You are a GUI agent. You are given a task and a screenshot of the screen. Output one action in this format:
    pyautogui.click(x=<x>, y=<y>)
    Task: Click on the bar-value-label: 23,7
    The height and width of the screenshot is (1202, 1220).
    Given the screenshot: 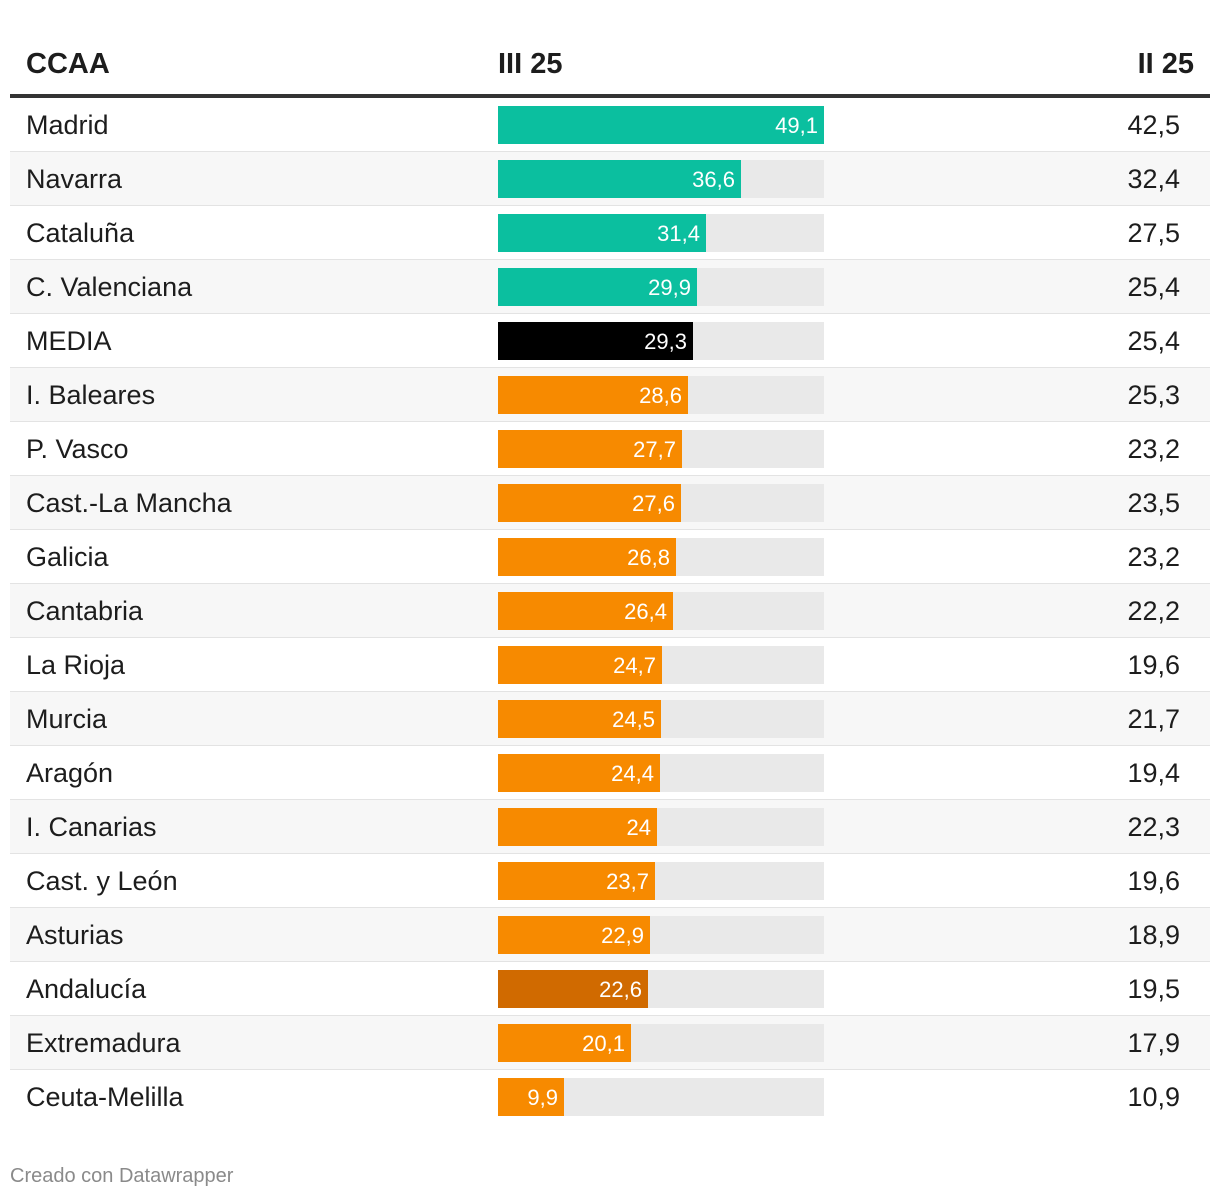 What is the action you would take?
    pyautogui.click(x=627, y=881)
    